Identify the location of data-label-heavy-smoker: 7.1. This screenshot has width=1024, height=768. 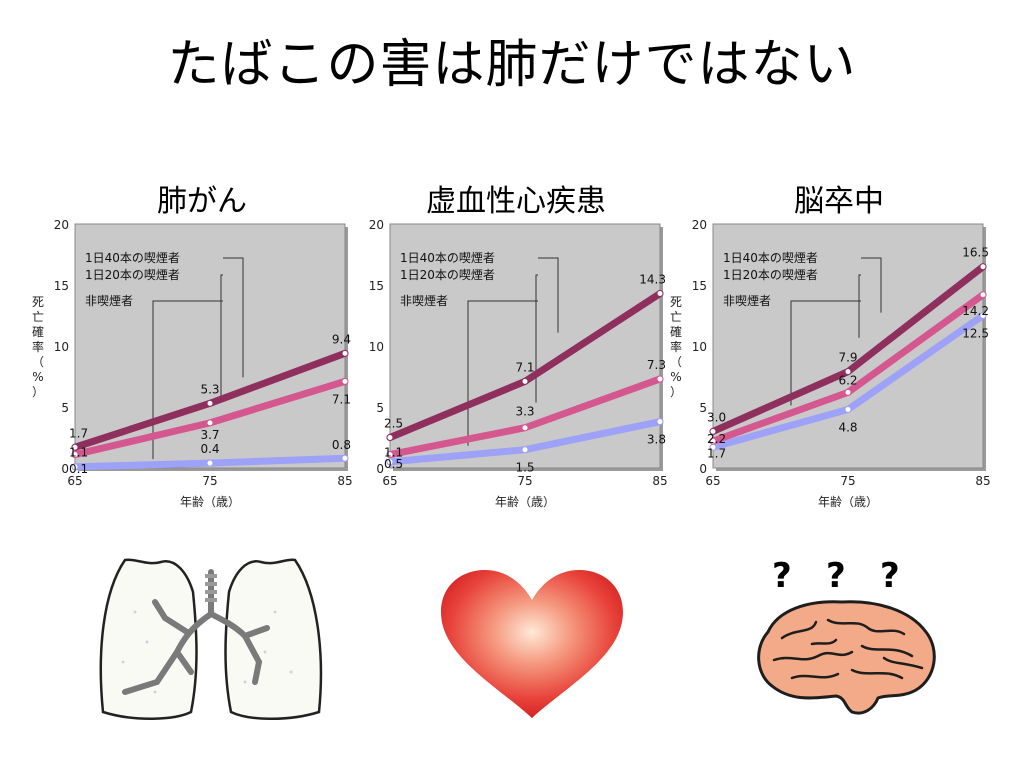
(524, 367).